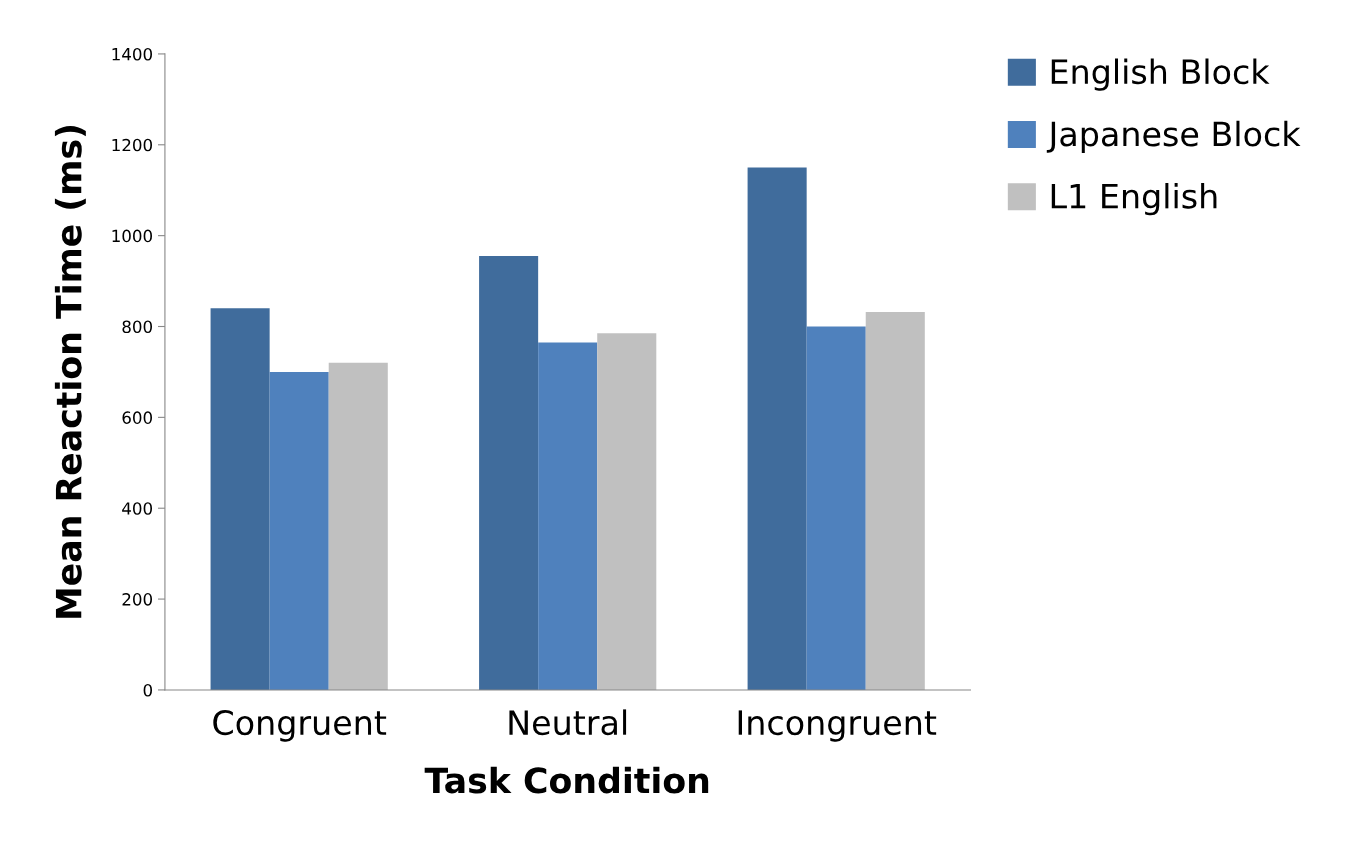 Image resolution: width=1363 pixels, height=856 pixels. I want to click on x-axis-title: Task Condition, so click(566, 780).